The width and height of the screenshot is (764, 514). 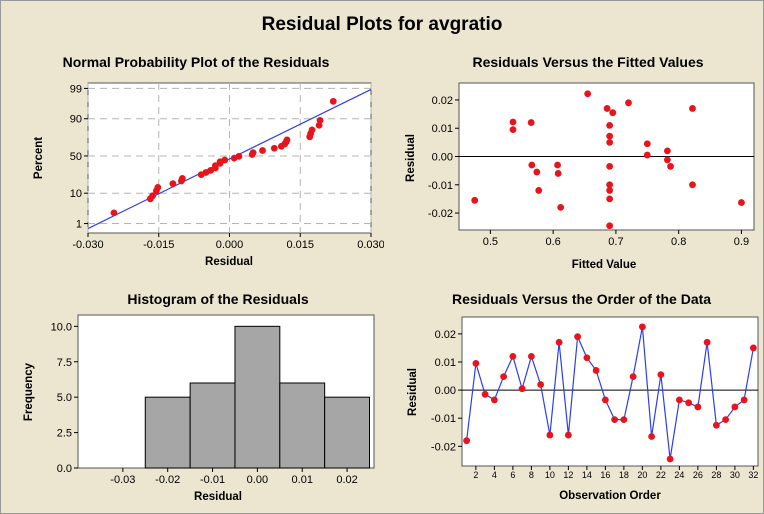 What do you see at coordinates (679, 475) in the screenshot?
I see `x-tick-label: 24` at bounding box center [679, 475].